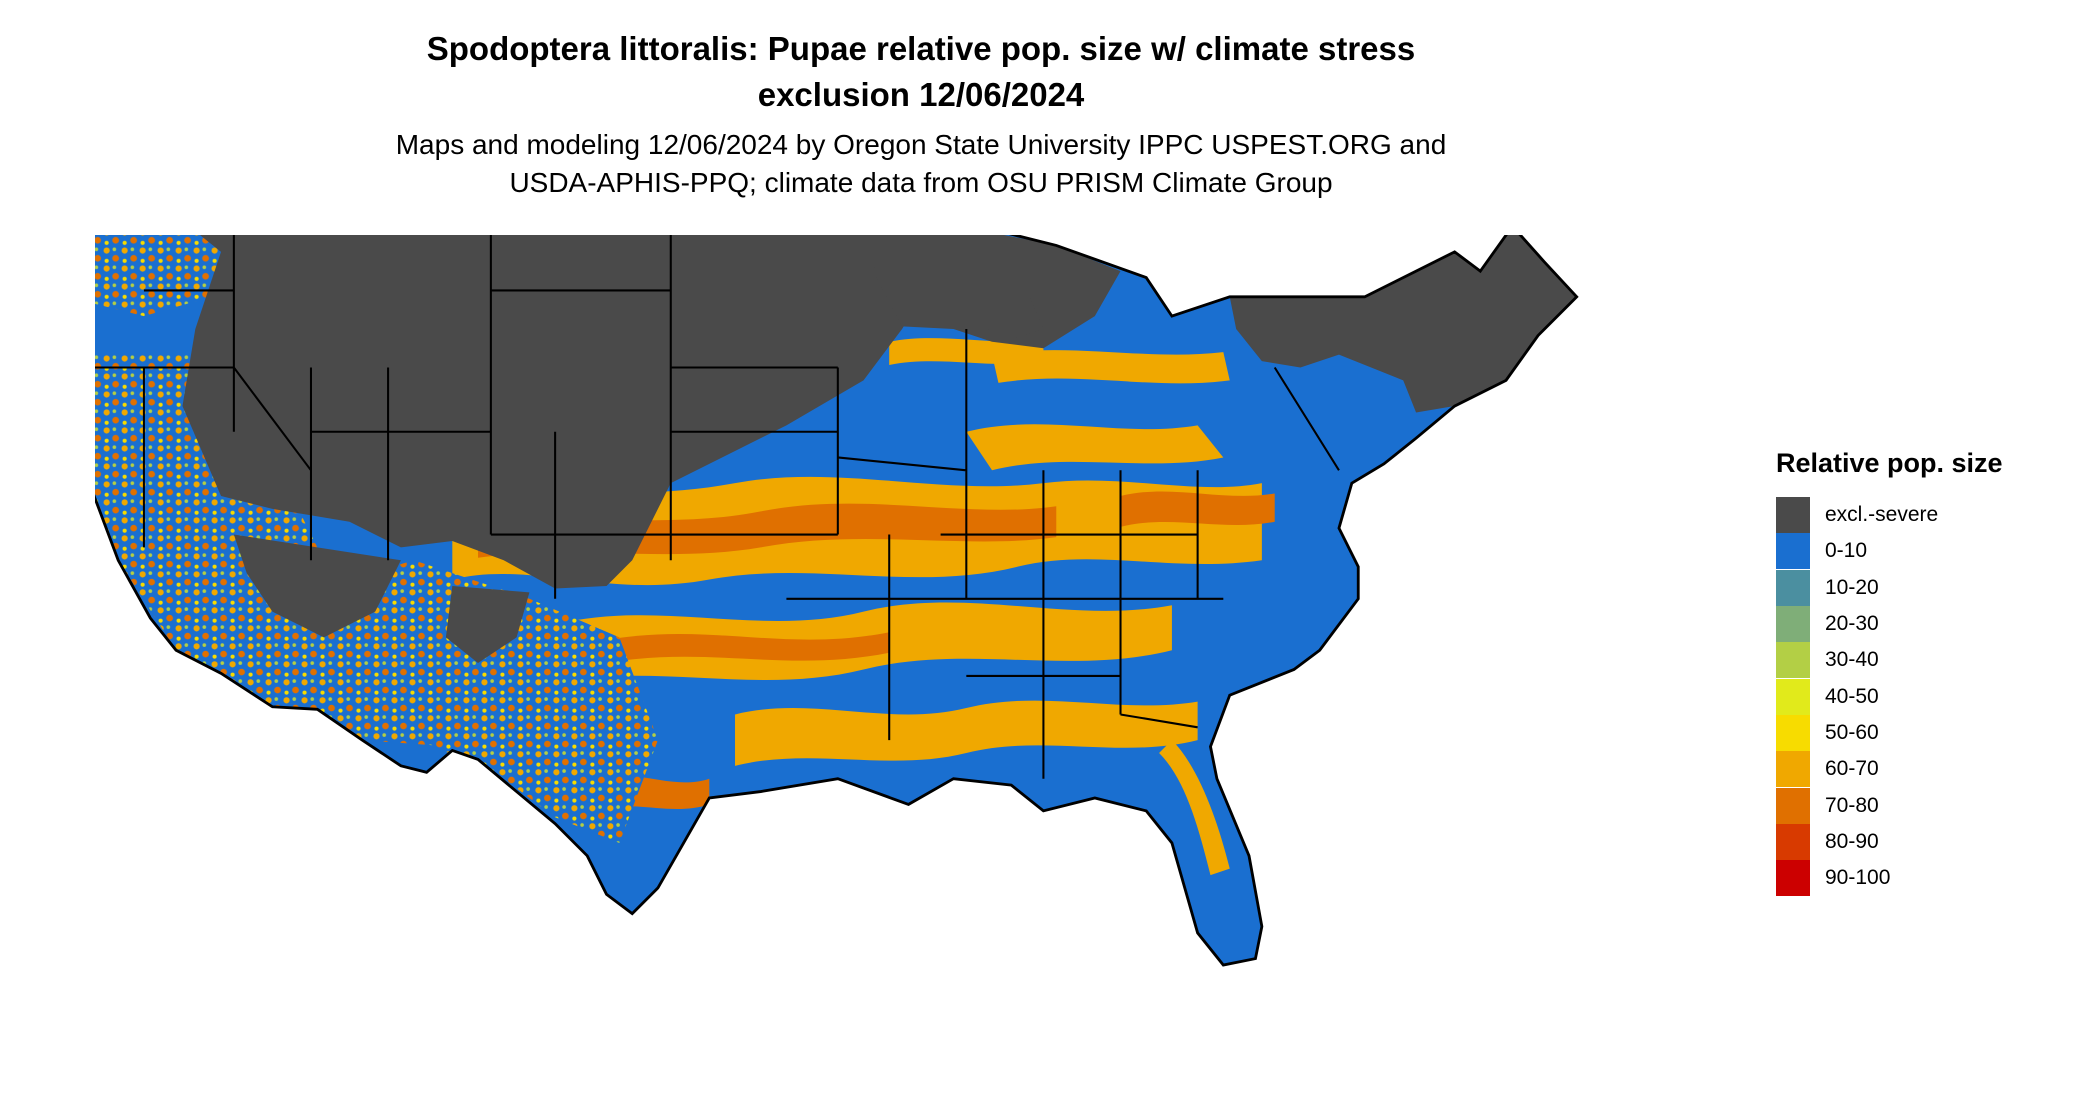 The height and width of the screenshot is (1116, 2100). I want to click on legend-item: 50-60, so click(1889, 732).